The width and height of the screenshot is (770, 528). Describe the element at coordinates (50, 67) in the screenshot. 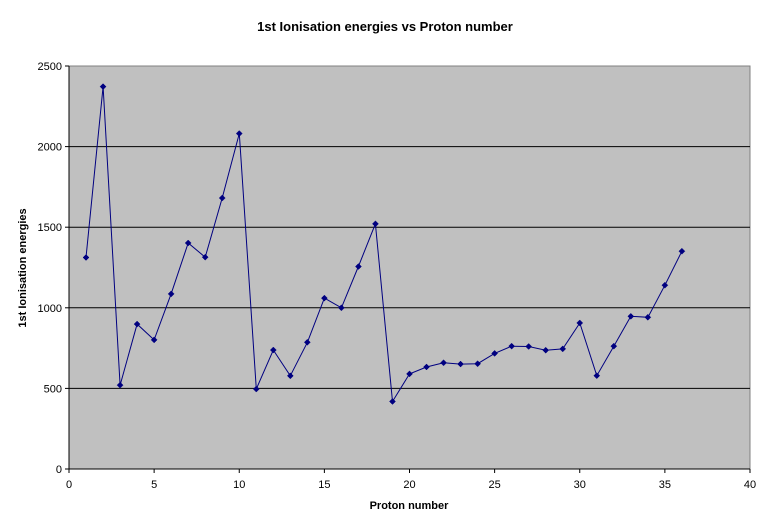

I see `y-tick-label-2500: 2500` at that location.